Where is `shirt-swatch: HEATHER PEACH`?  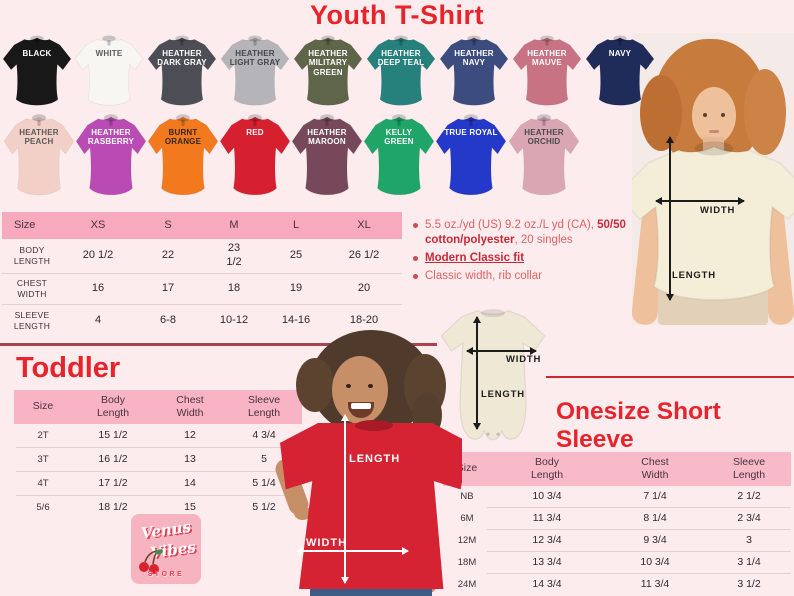 shirt-swatch: HEATHER PEACH is located at coordinates (39, 153).